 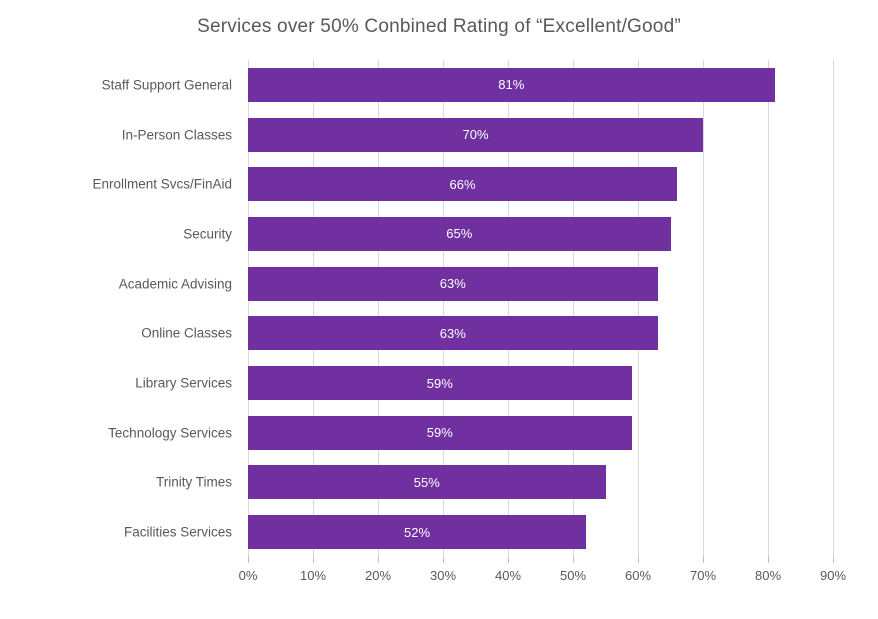 I want to click on bar-technology-services: 59%, so click(x=440, y=432).